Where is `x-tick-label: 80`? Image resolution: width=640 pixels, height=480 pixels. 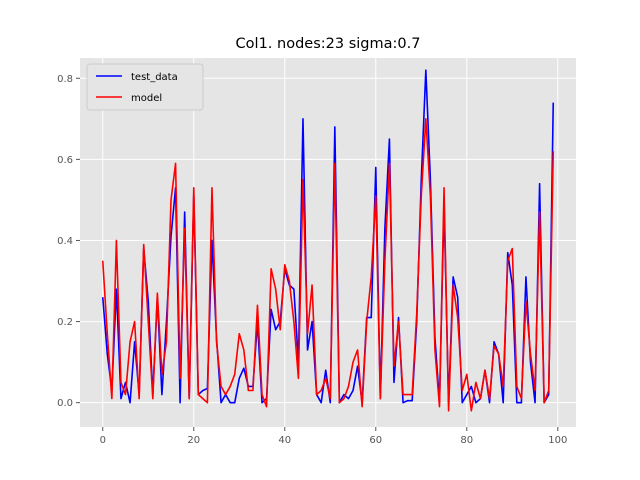
x-tick-label: 80 is located at coordinates (466, 440).